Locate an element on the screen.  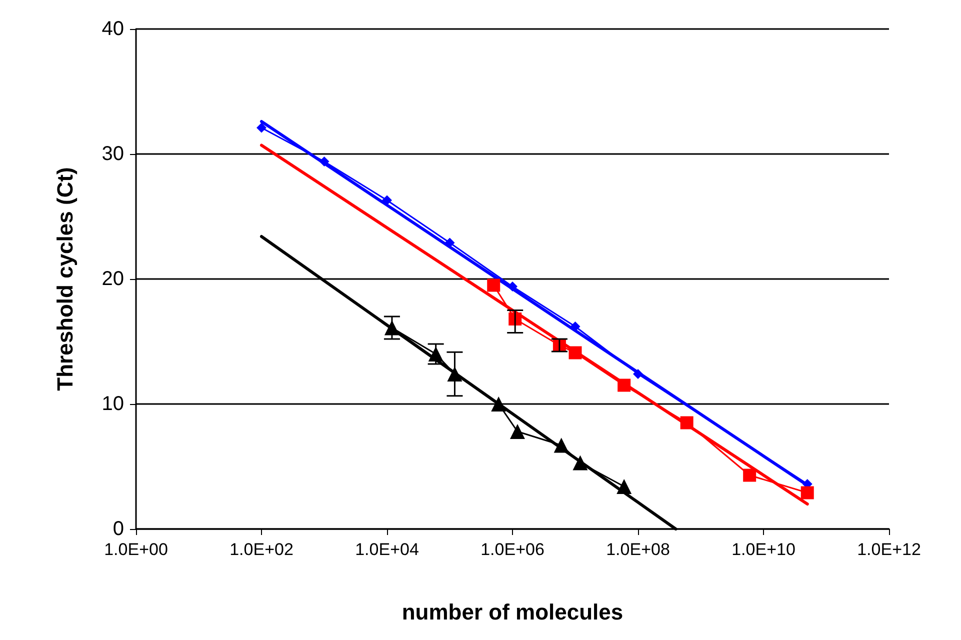
x-tick-label: 1.0E+12 is located at coordinates (889, 549).